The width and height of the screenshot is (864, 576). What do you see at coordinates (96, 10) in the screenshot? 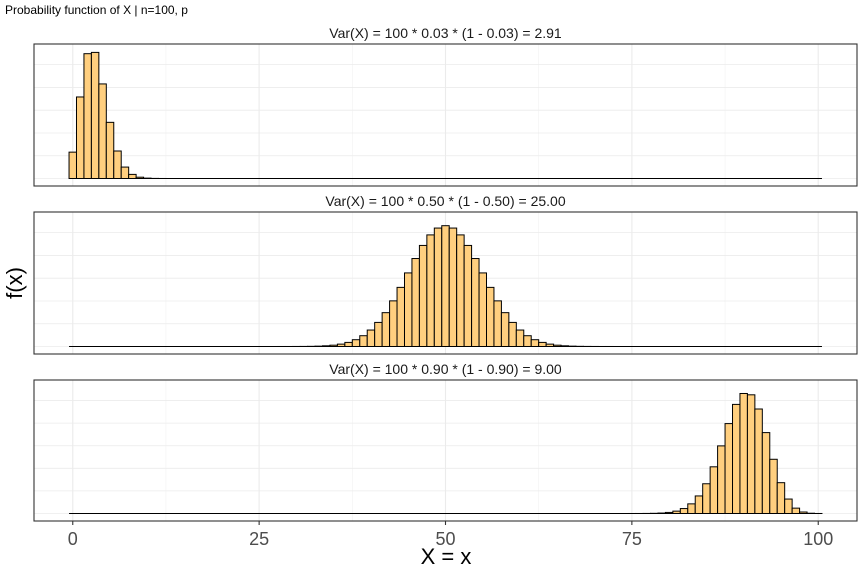
I see `chart-title: Probability function of X | n=100, p` at bounding box center [96, 10].